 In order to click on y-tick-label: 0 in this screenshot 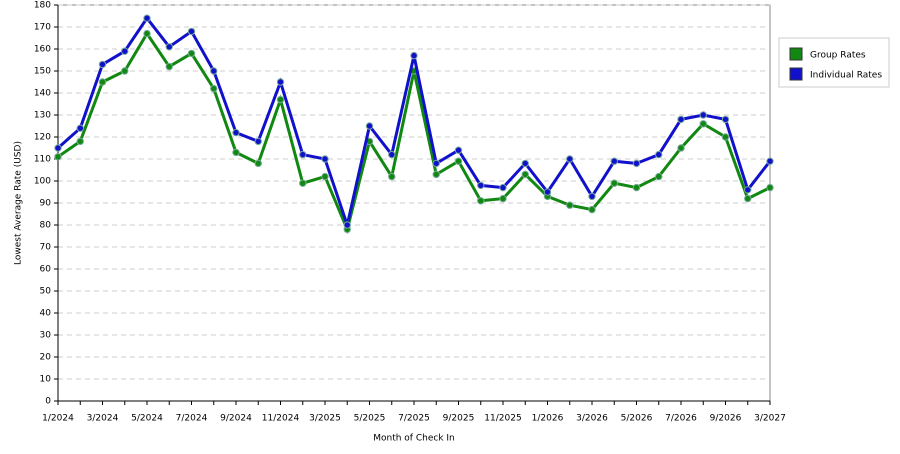, I will do `click(48, 402)`.